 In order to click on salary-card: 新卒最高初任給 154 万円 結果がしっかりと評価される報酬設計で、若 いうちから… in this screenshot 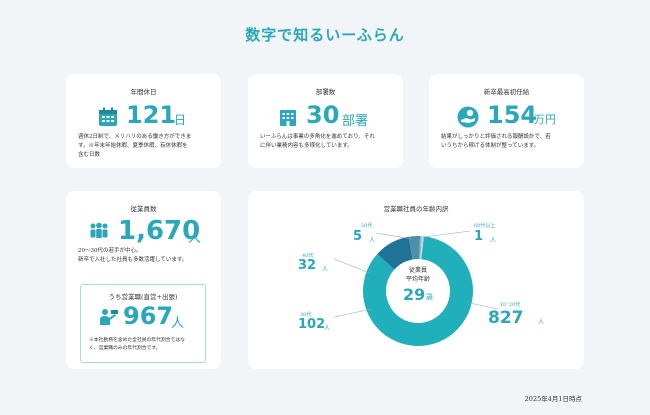, I will do `click(506, 121)`.